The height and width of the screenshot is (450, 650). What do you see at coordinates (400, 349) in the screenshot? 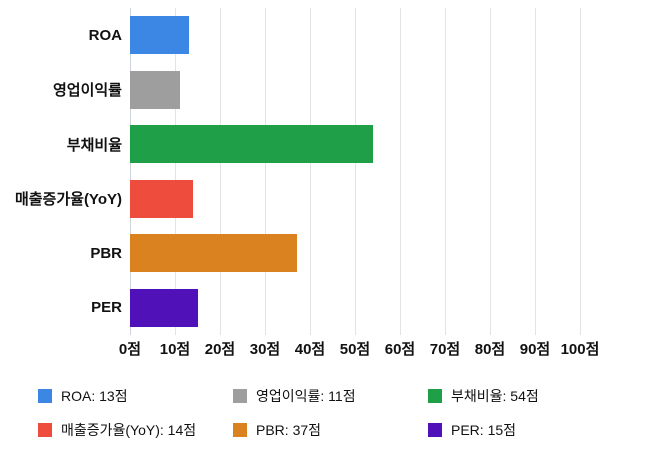
I see `x-tick-label: 60점` at bounding box center [400, 349].